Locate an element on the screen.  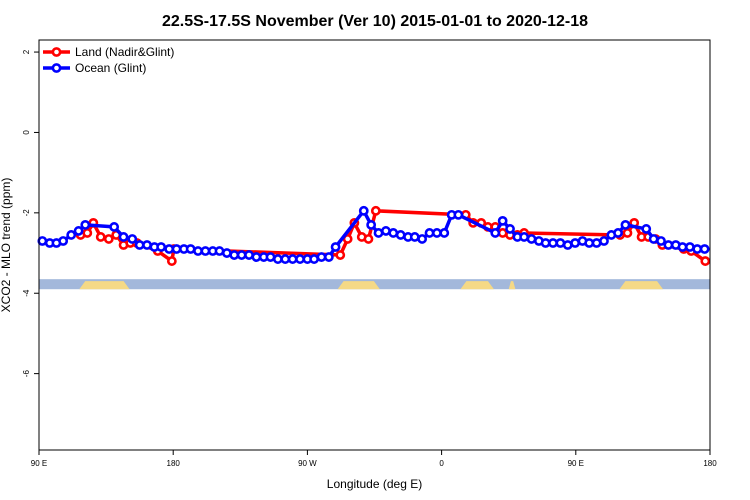
legend-entry: Ocean (Glint) is located at coordinates (94, 68).